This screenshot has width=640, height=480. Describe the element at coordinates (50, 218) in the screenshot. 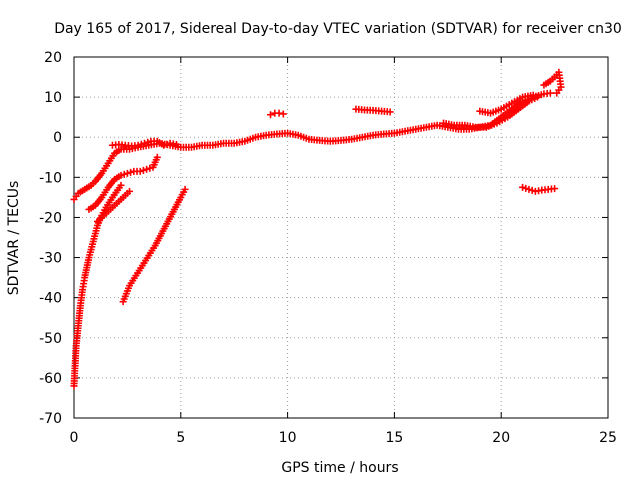

I see `y-tick-label: -20` at that location.